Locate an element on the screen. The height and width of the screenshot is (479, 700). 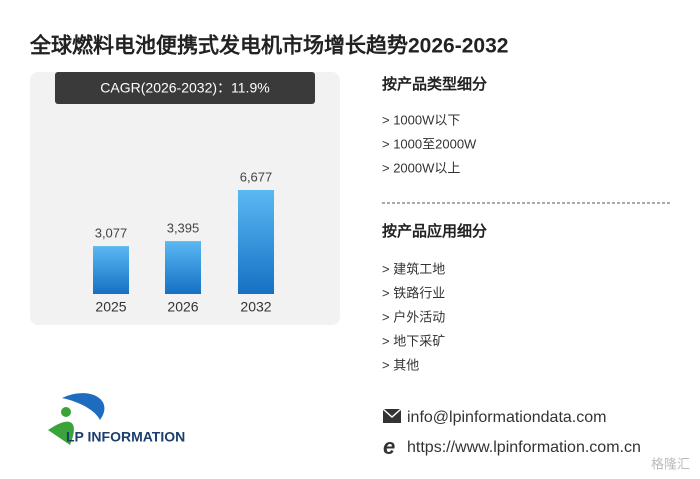
logo-mark is located at coordinates (76, 419).